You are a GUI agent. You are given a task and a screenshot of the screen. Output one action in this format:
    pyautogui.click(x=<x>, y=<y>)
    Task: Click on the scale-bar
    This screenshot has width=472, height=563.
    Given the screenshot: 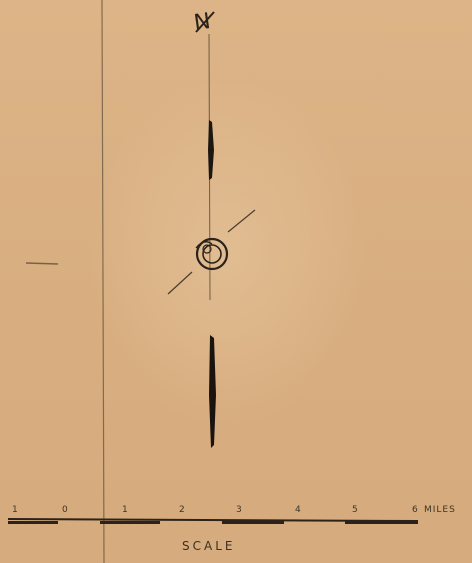 What is the action you would take?
    pyautogui.click(x=213, y=521)
    